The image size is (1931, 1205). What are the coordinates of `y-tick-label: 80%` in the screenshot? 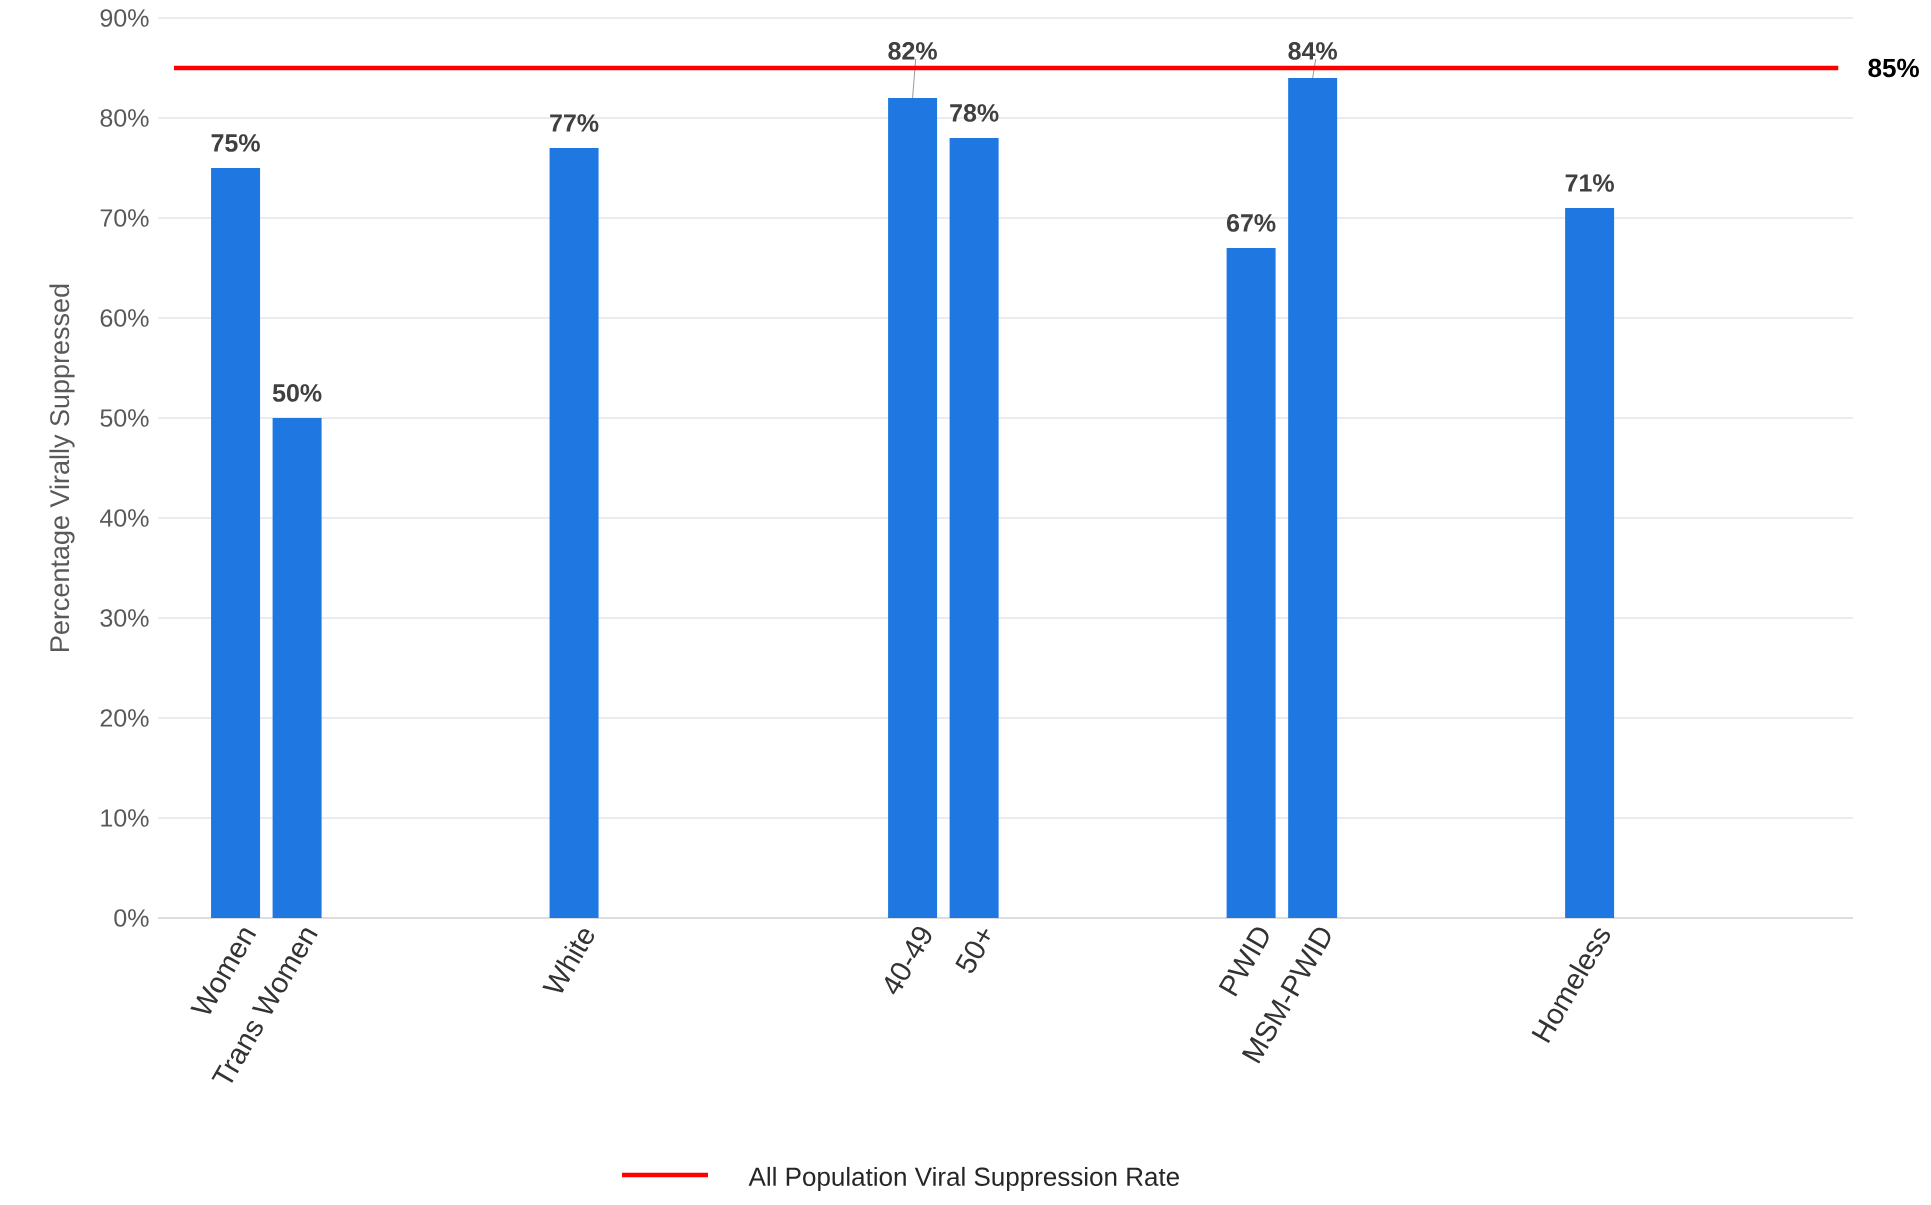 It's located at (124, 118).